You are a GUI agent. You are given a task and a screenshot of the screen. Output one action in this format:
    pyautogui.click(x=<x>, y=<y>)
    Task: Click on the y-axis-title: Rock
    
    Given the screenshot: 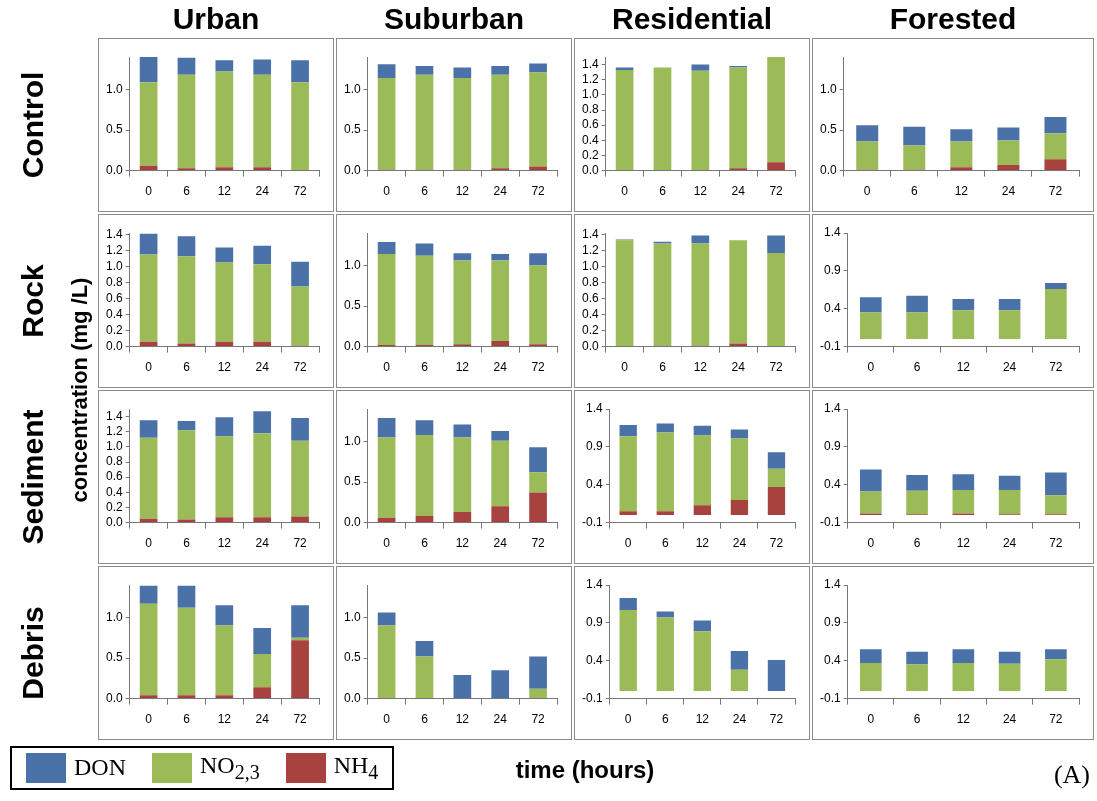 What is the action you would take?
    pyautogui.click(x=33, y=301)
    